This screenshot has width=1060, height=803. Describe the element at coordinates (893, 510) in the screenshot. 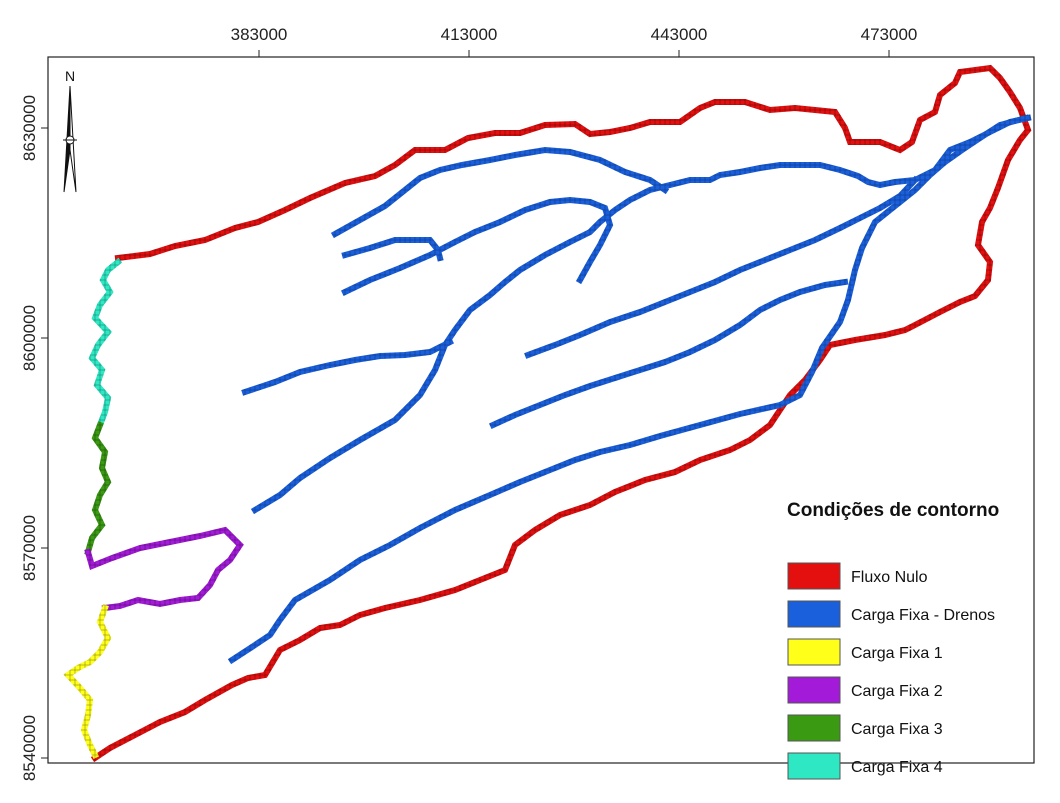

I see `legend-title: Condições de contorno` at that location.